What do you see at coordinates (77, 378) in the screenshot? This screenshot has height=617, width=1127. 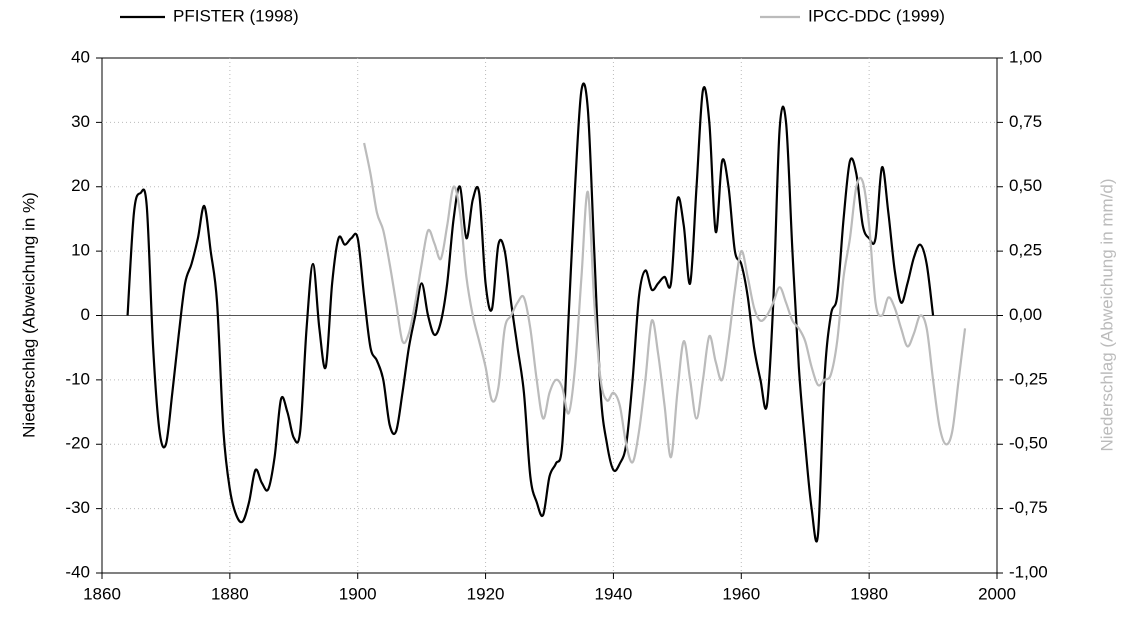 I see `y-tick-label: -10` at bounding box center [77, 378].